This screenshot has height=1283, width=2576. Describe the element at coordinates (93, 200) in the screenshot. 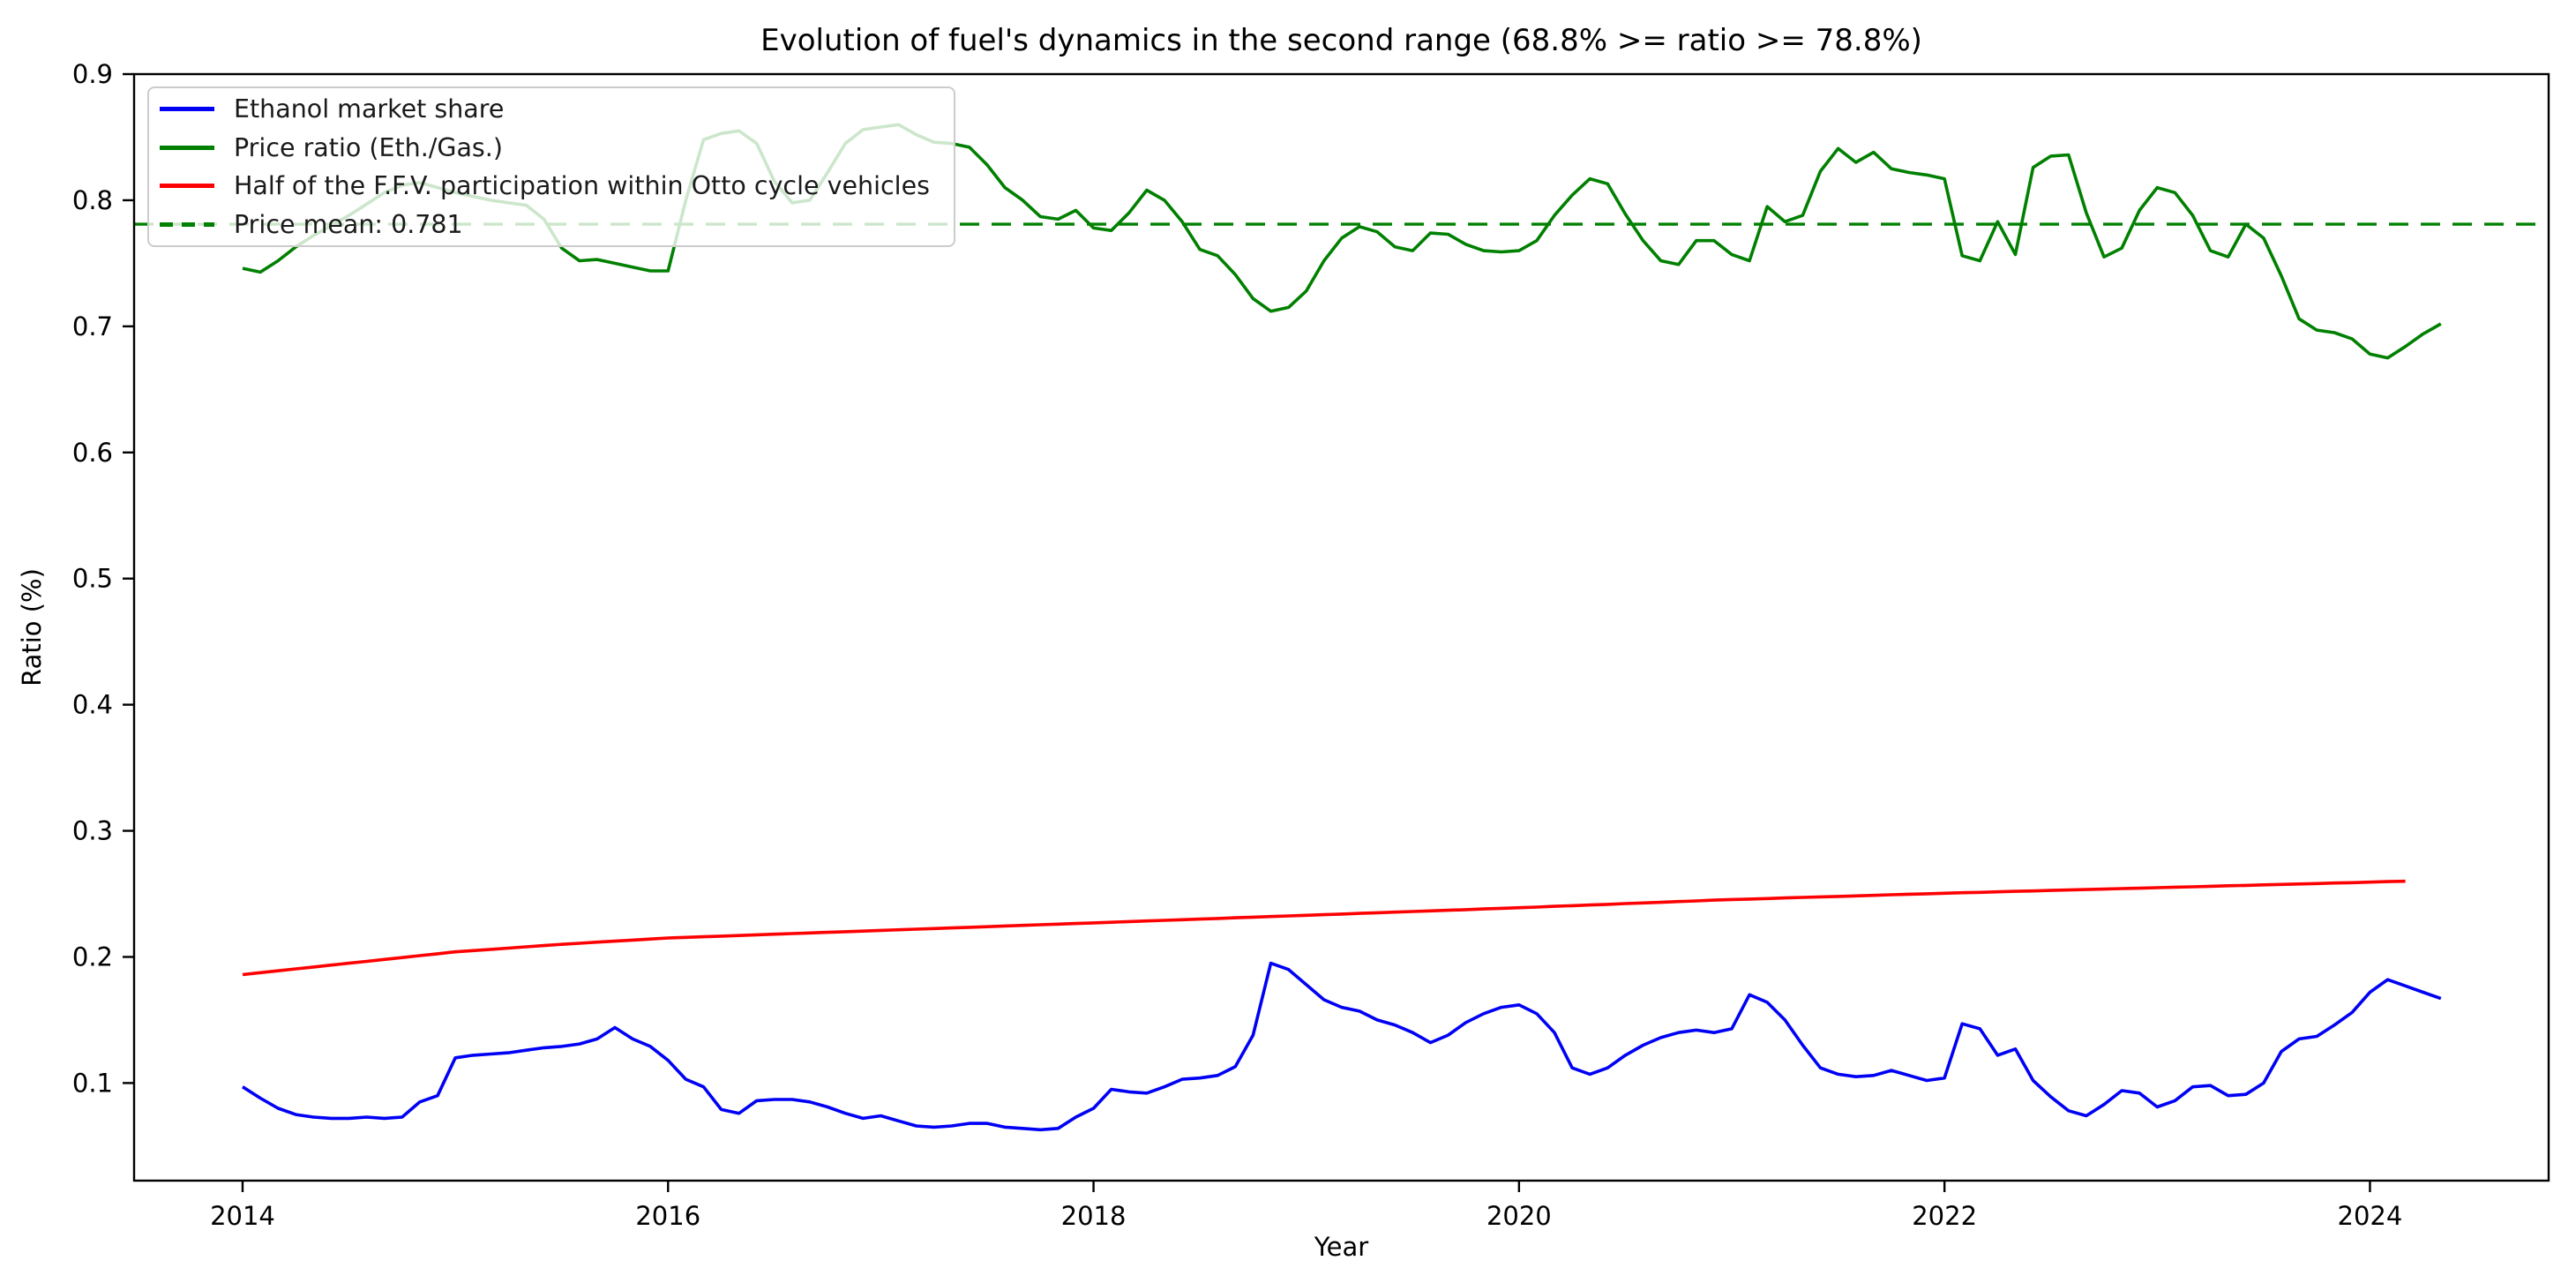

I see `y-tick-label: 0.8` at that location.